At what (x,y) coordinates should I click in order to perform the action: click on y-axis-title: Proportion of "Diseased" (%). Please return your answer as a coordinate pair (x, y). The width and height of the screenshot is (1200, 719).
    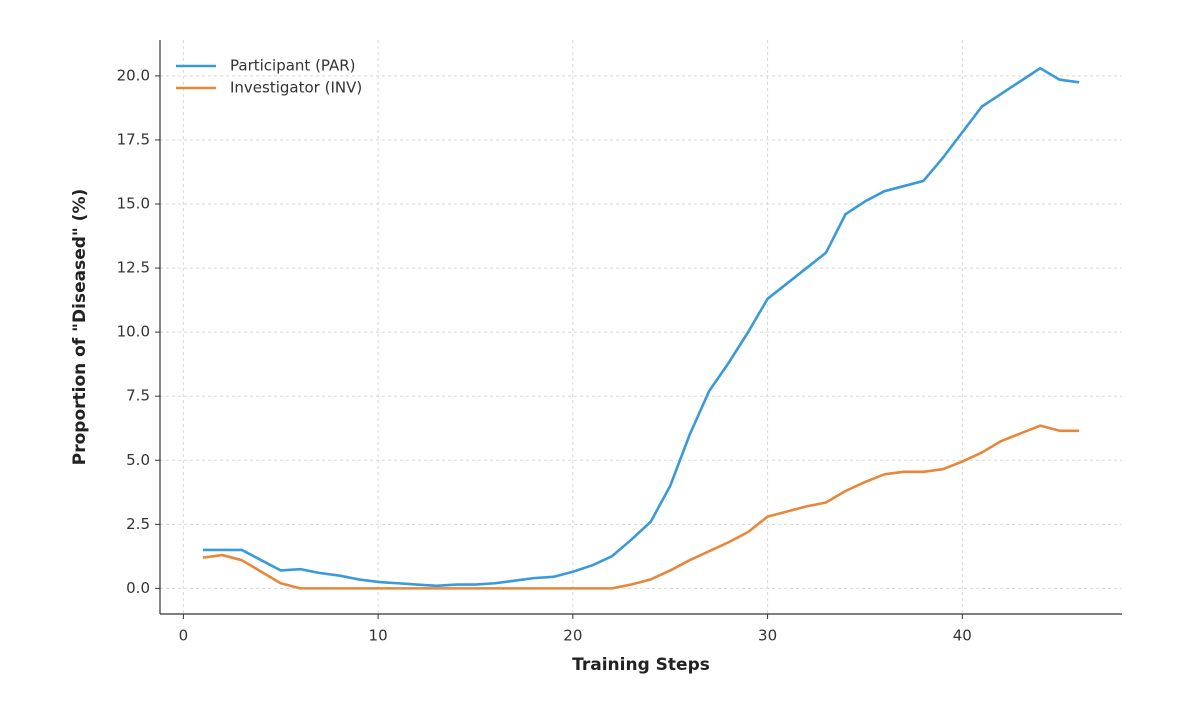
    Looking at the image, I should click on (80, 327).